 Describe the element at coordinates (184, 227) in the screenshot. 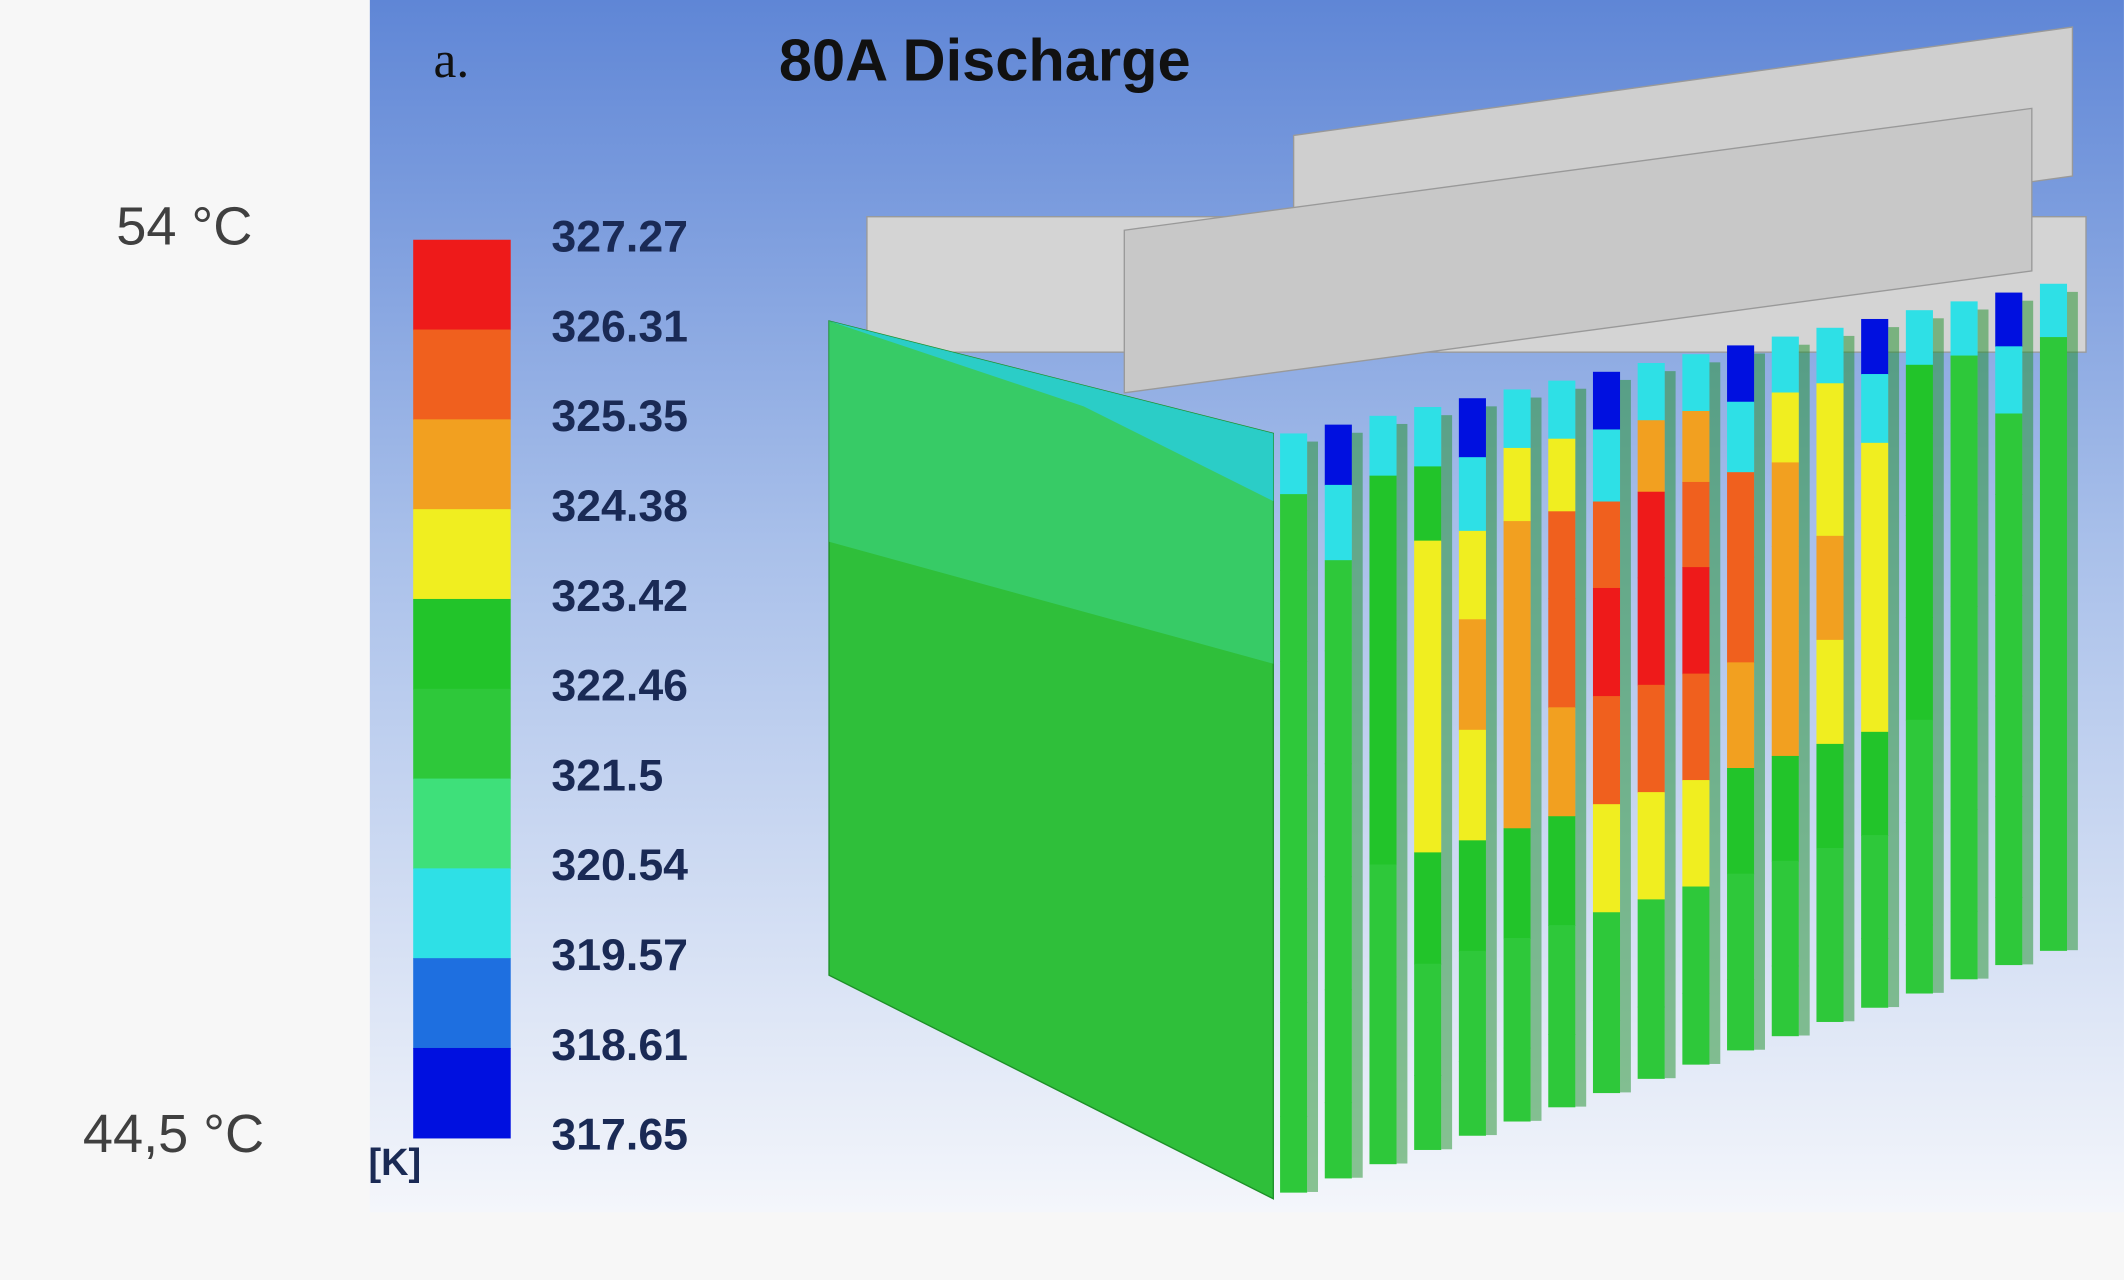

I see `max-temperature: 54 °C` at that location.